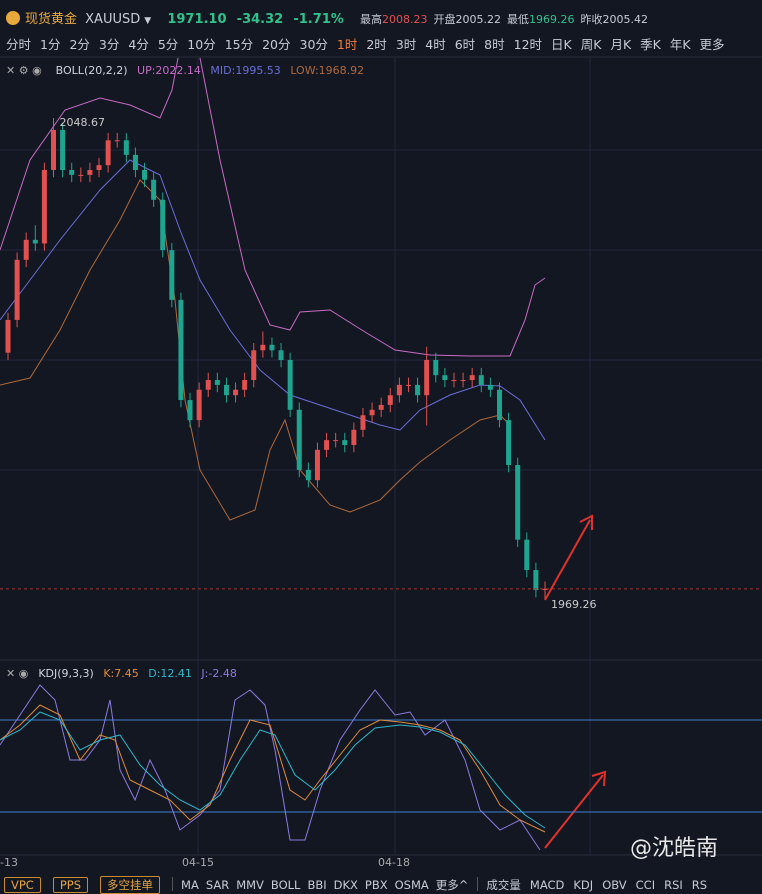 The image size is (762, 894). I want to click on tab: MMV, so click(250, 885).